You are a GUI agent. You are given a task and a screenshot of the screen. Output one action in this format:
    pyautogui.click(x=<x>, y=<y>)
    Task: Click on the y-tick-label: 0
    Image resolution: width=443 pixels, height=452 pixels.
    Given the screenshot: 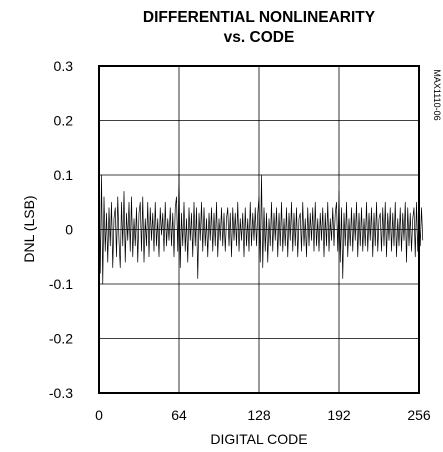 What is the action you would take?
    pyautogui.click(x=69, y=230)
    